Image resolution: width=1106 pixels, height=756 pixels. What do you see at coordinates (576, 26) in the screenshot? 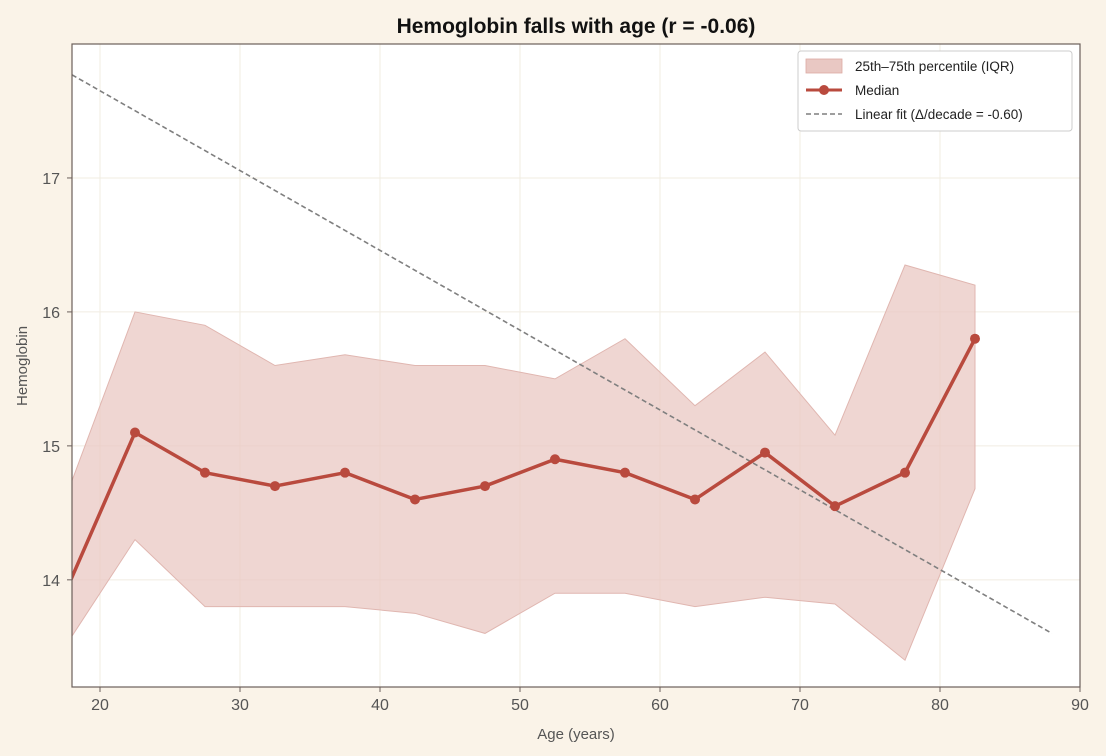
I see `chart-title: Hemoglobin falls with age (r = -0.06)` at bounding box center [576, 26].